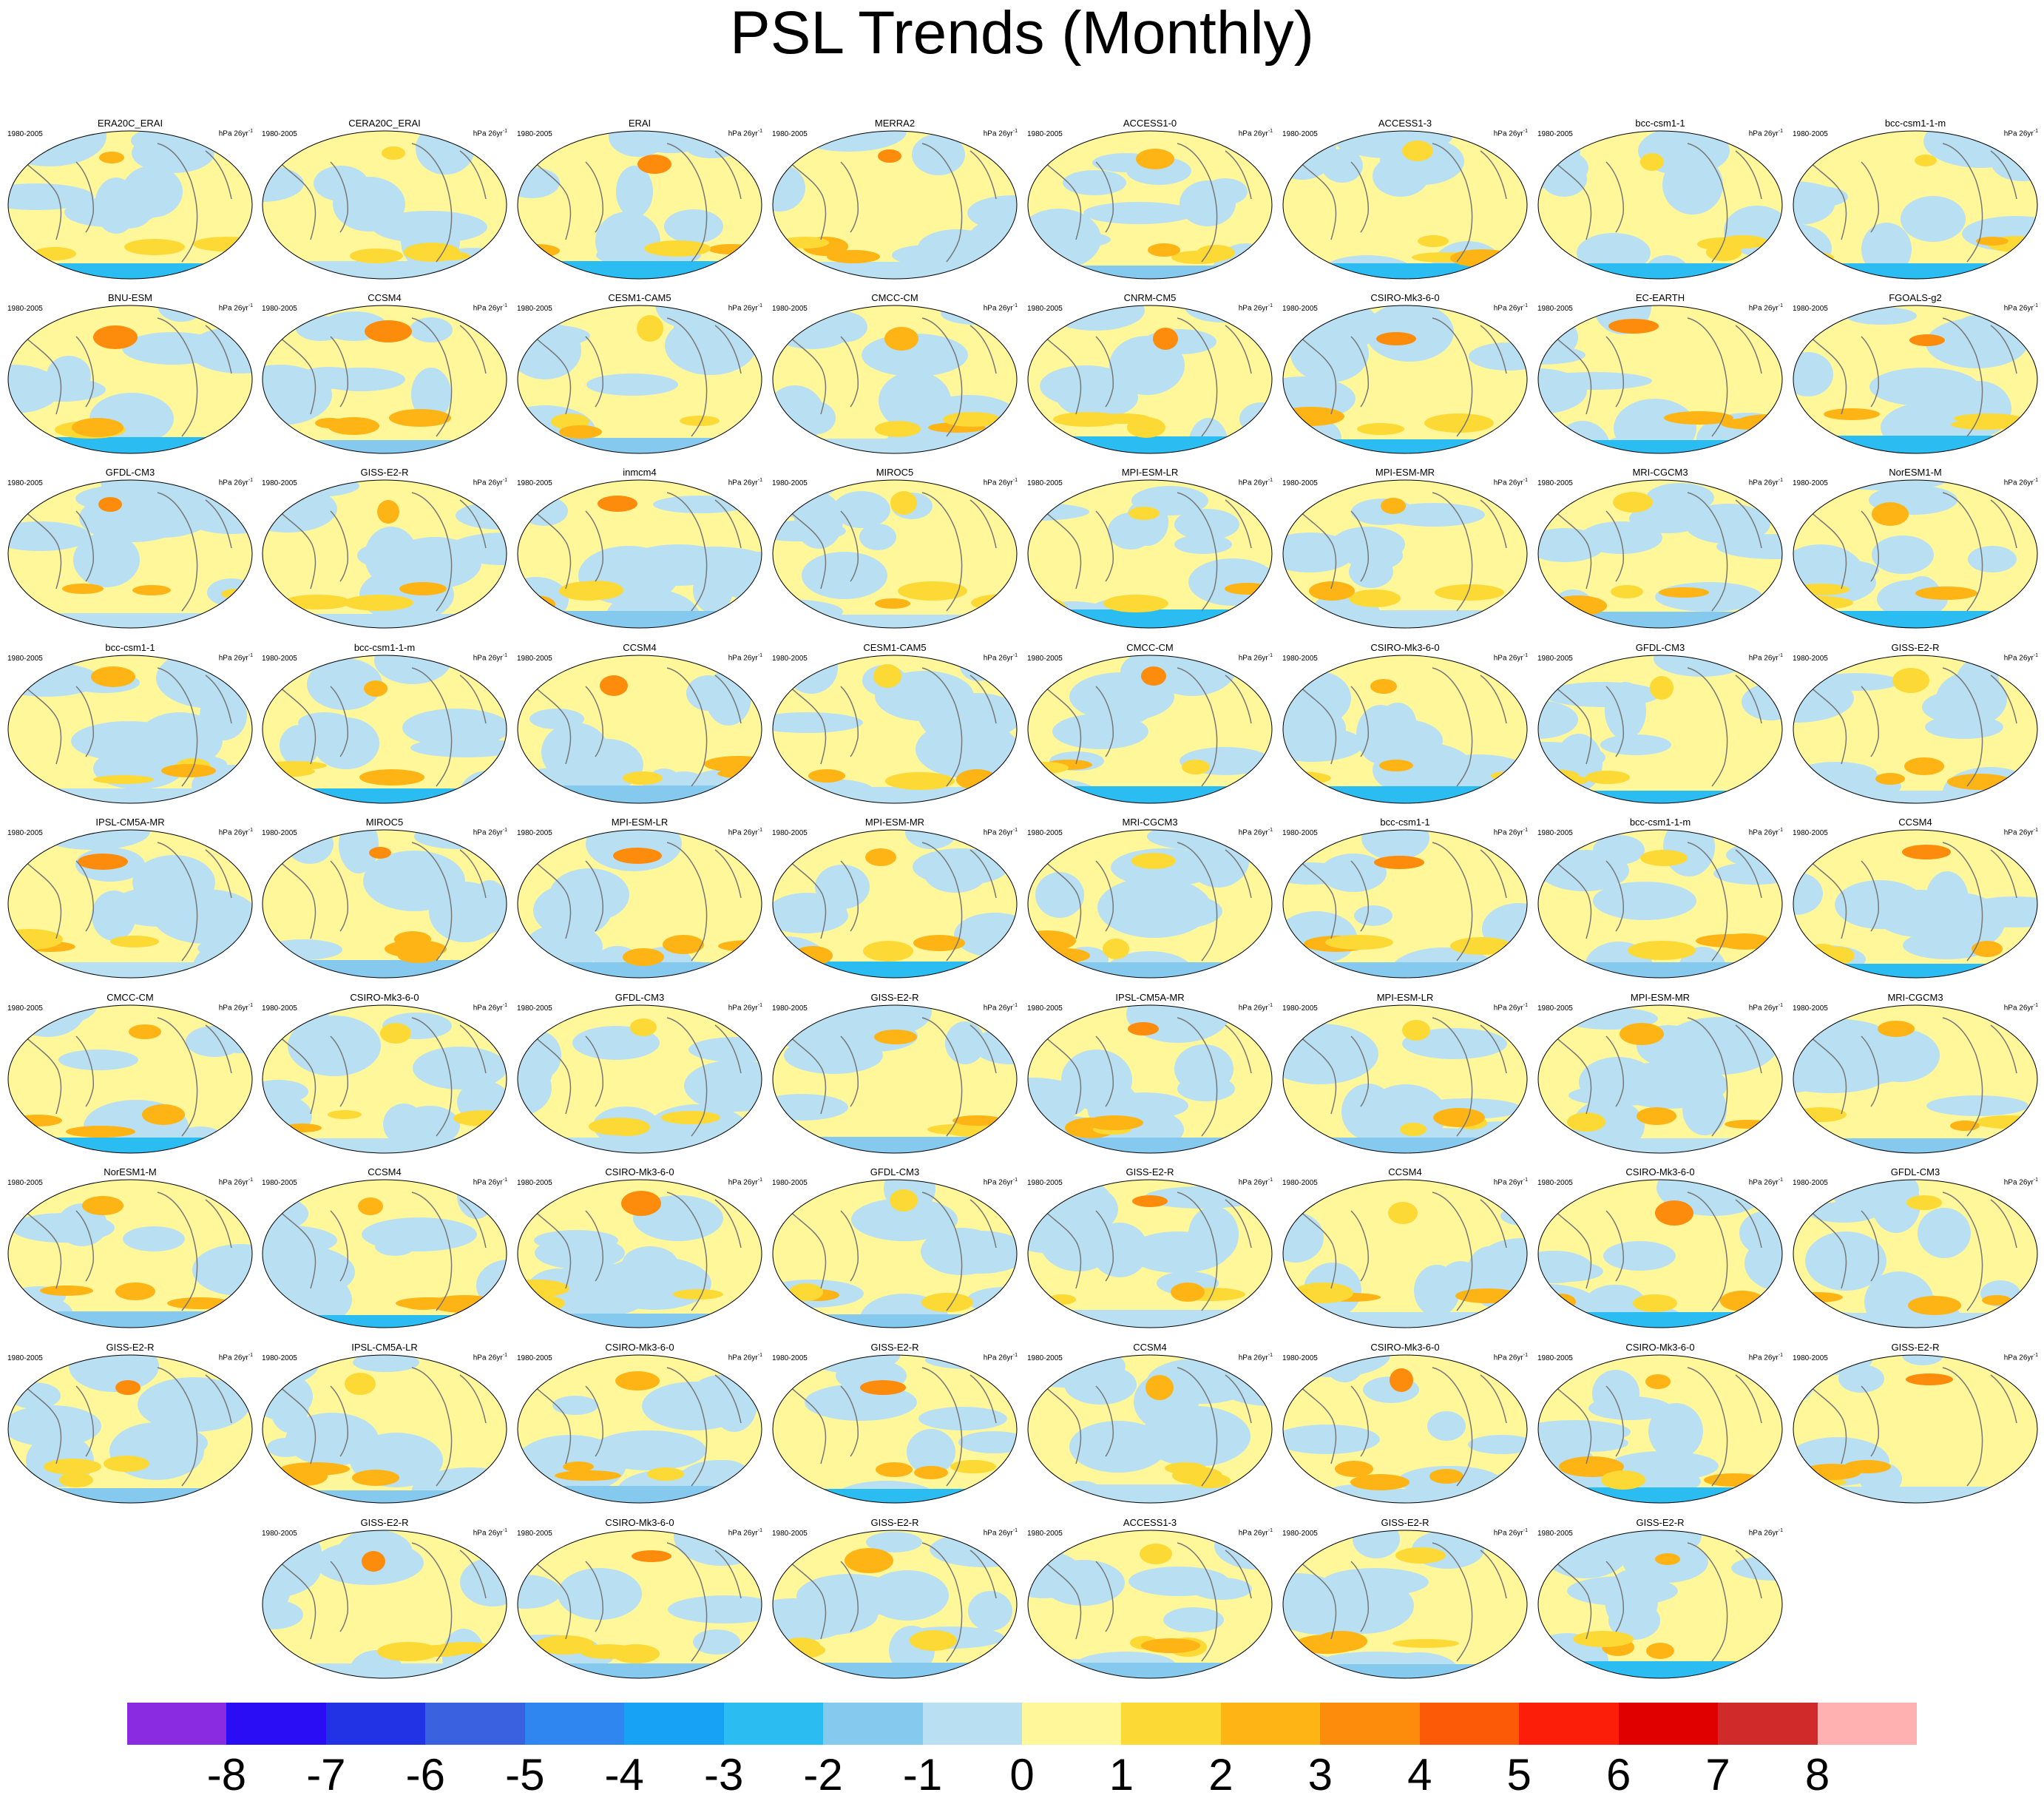 The image size is (2044, 1801). What do you see at coordinates (895, 822) in the screenshot?
I see `panel-title: MPI-ESM-MR` at bounding box center [895, 822].